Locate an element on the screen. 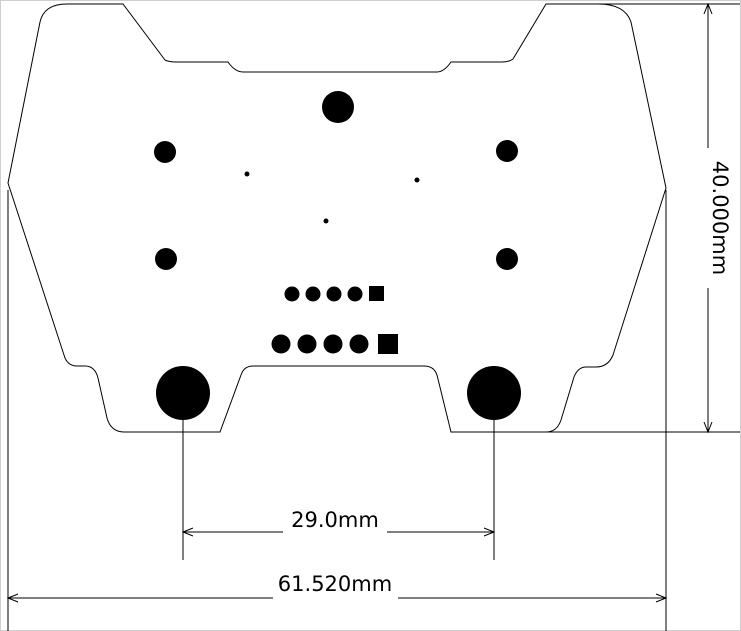  mount-hole-bottom-left is located at coordinates (166, 259).